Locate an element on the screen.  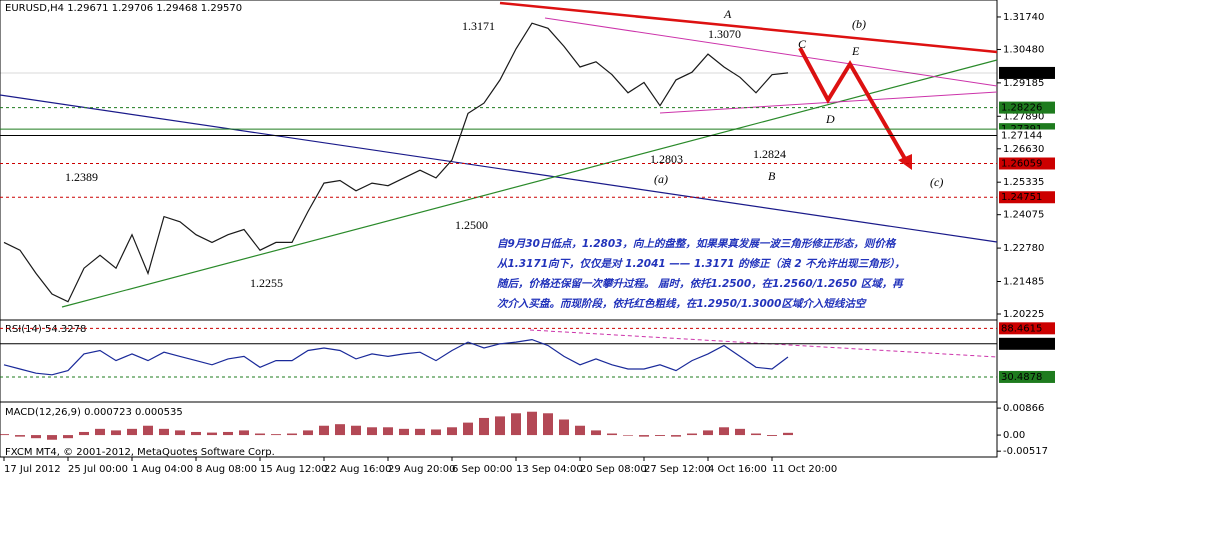
x-tick-label: 20 Sep 08:00 is located at coordinates (613, 469).